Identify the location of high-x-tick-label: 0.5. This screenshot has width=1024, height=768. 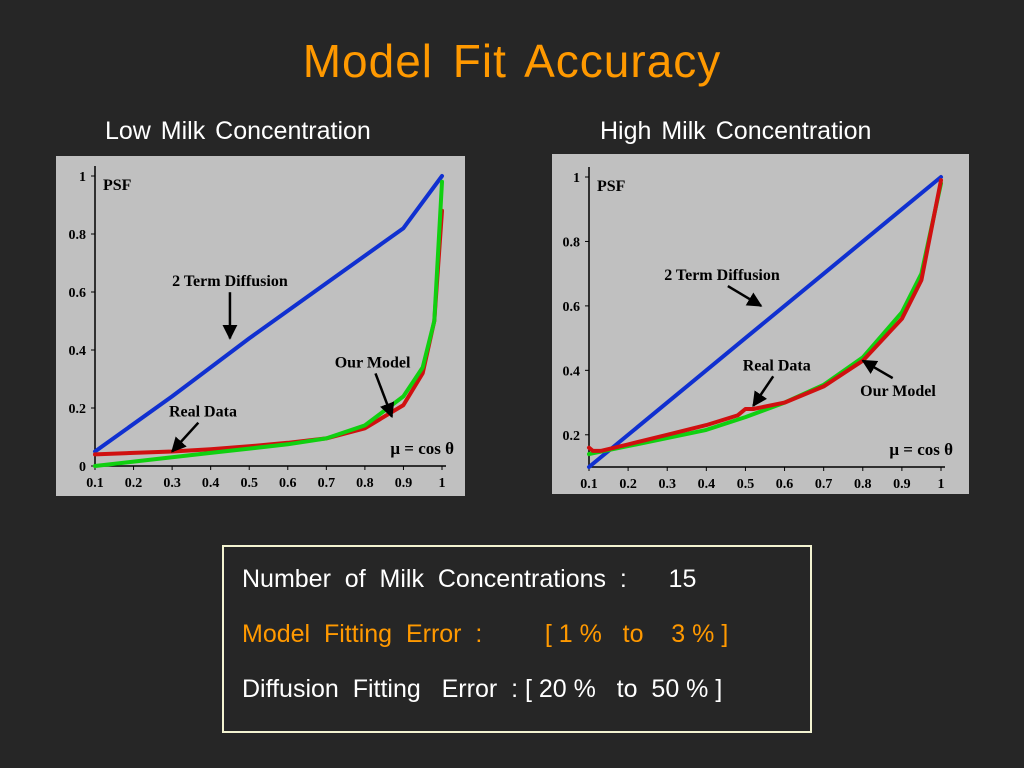
(746, 484).